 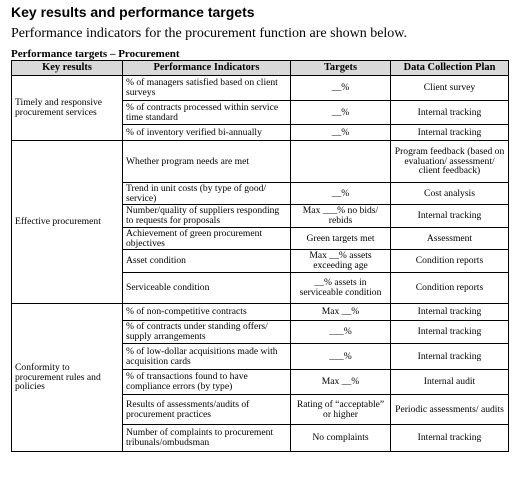 I want to click on indicator-cell: Whether program needs are met, so click(x=206, y=161).